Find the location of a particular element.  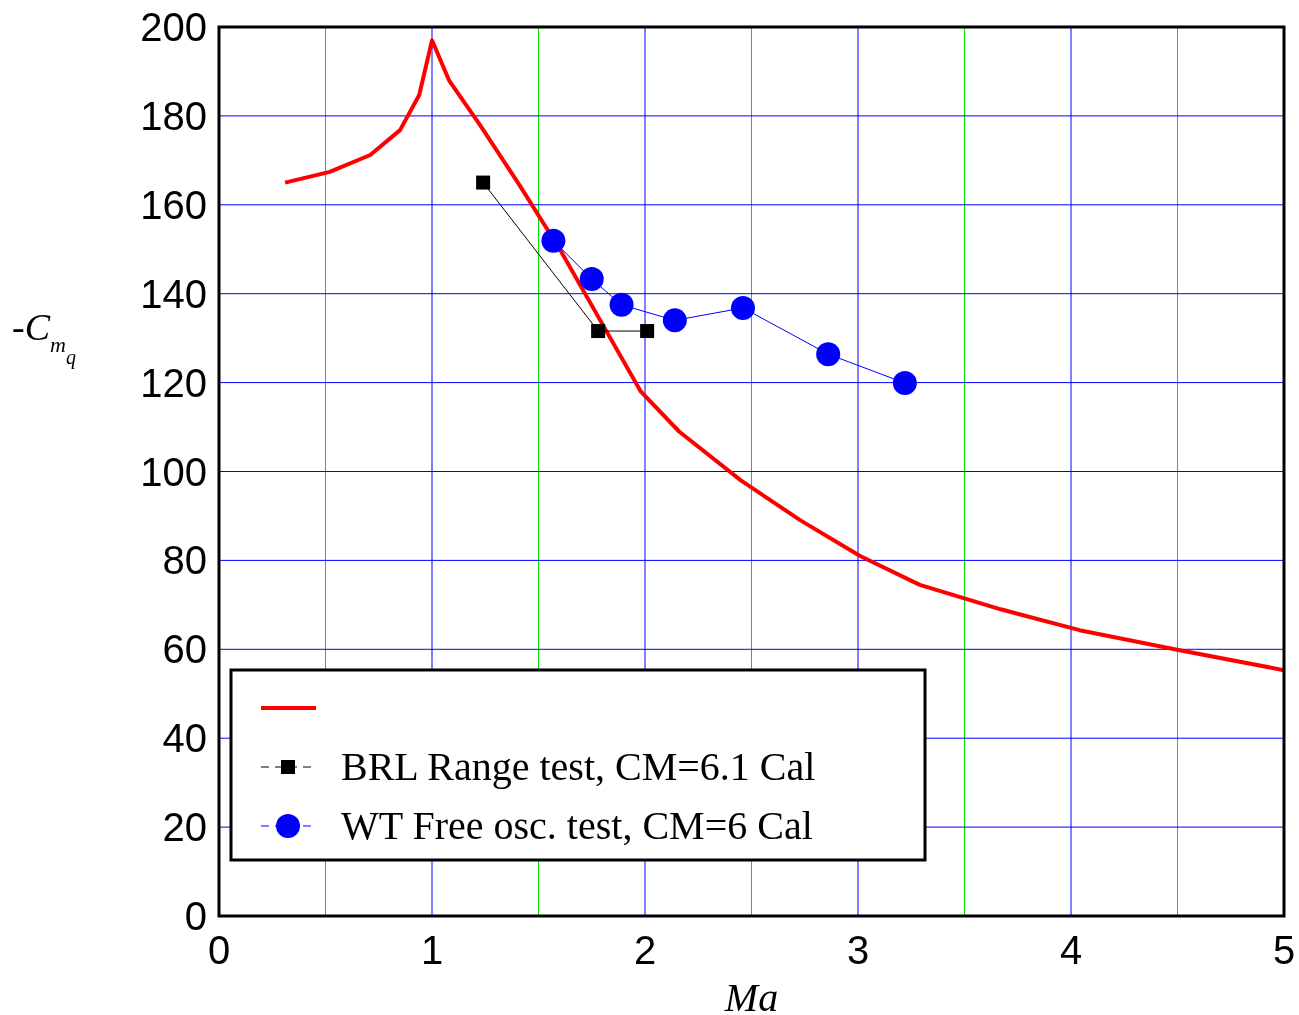

y-tick-label: 140 is located at coordinates (173, 293).